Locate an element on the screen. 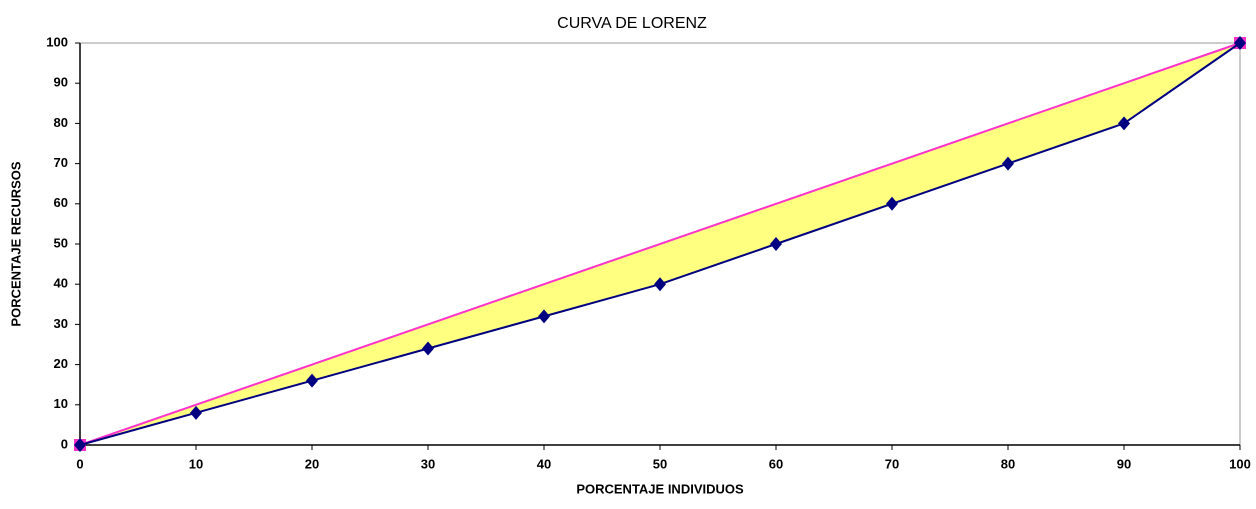  y-tick-label: 0 is located at coordinates (64, 443).